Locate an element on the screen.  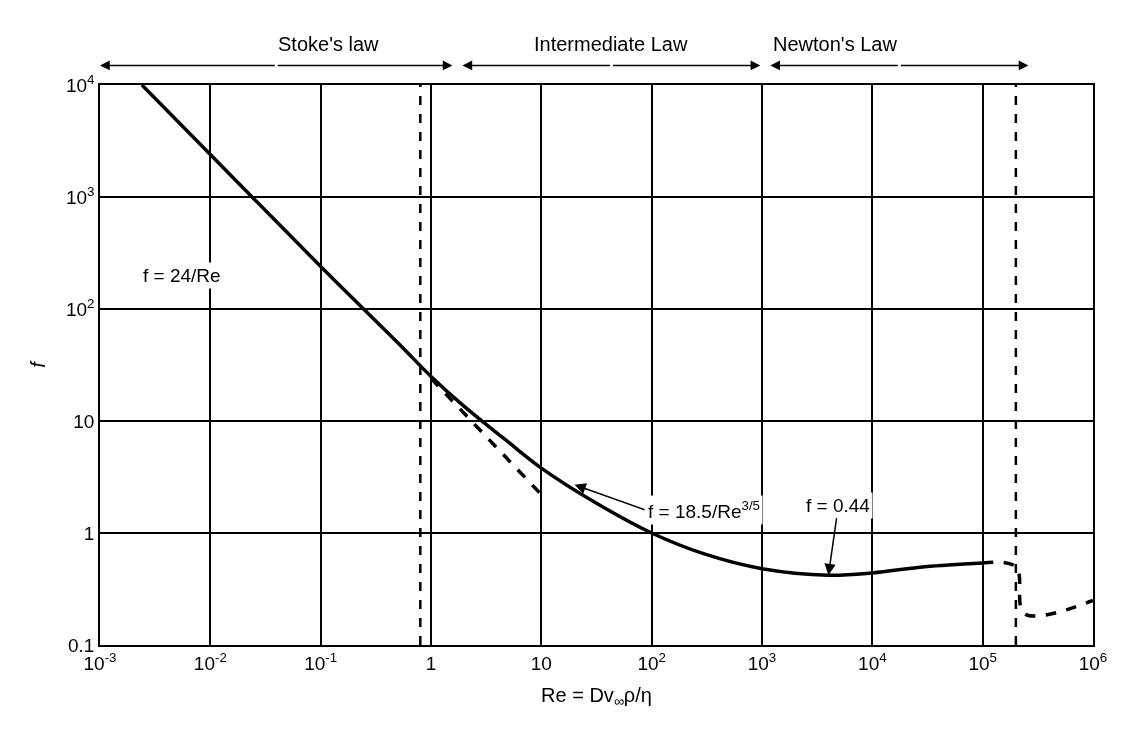
x-tick-label: 10$^{-2}$ is located at coordinates (210, 661).